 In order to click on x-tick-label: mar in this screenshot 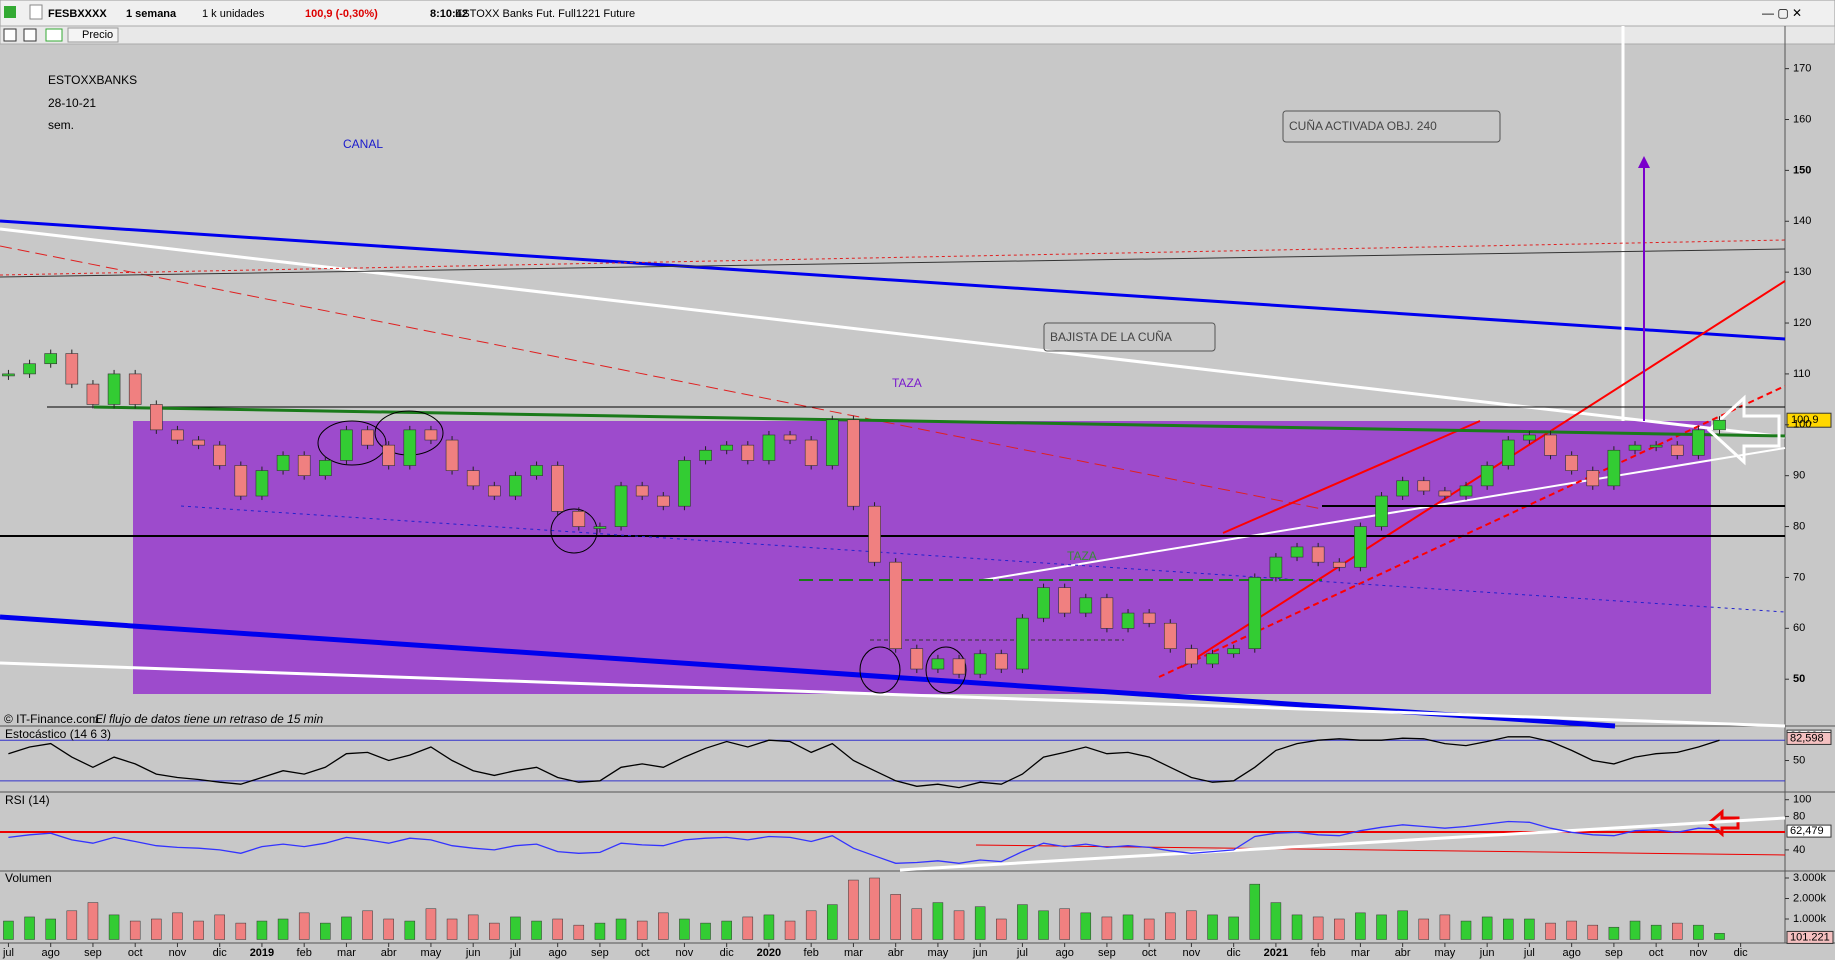, I will do `click(346, 953)`.